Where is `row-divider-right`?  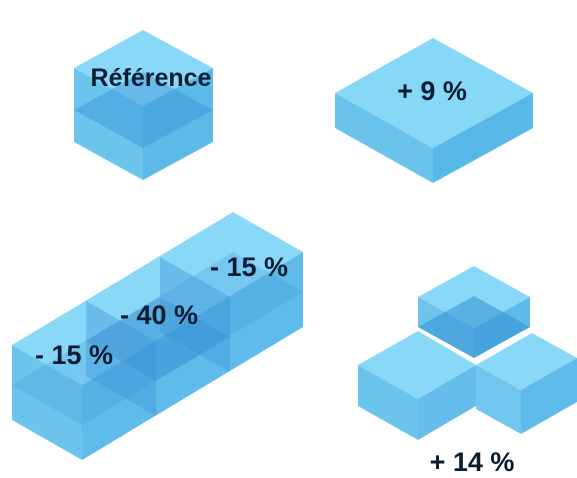
row-divider-right is located at coordinates (195, 314).